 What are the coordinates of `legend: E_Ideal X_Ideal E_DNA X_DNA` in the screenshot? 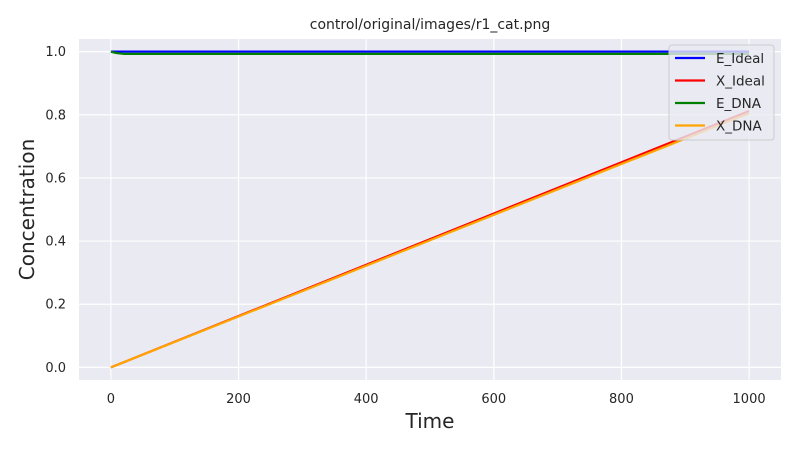 It's located at (721, 92).